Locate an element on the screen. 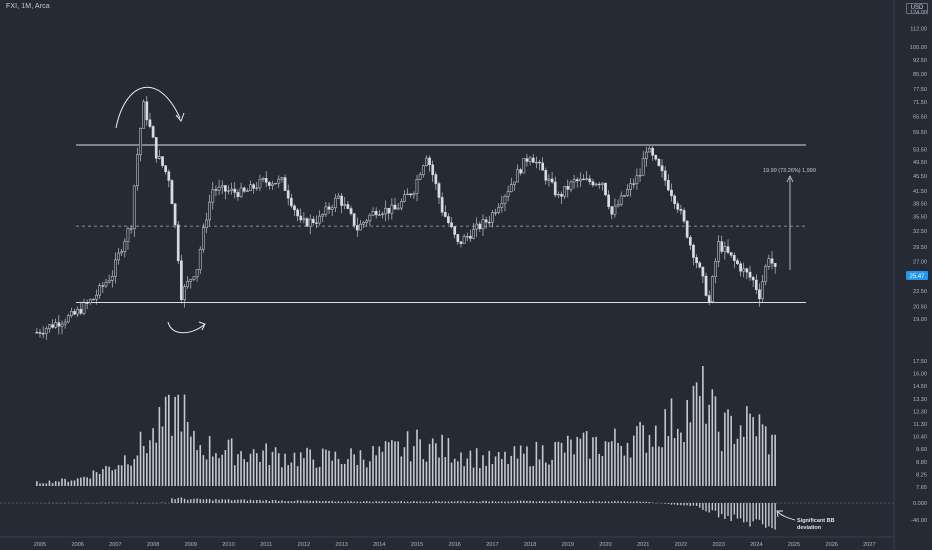 The width and height of the screenshot is (932, 550). currency-button: USD is located at coordinates (917, 8).